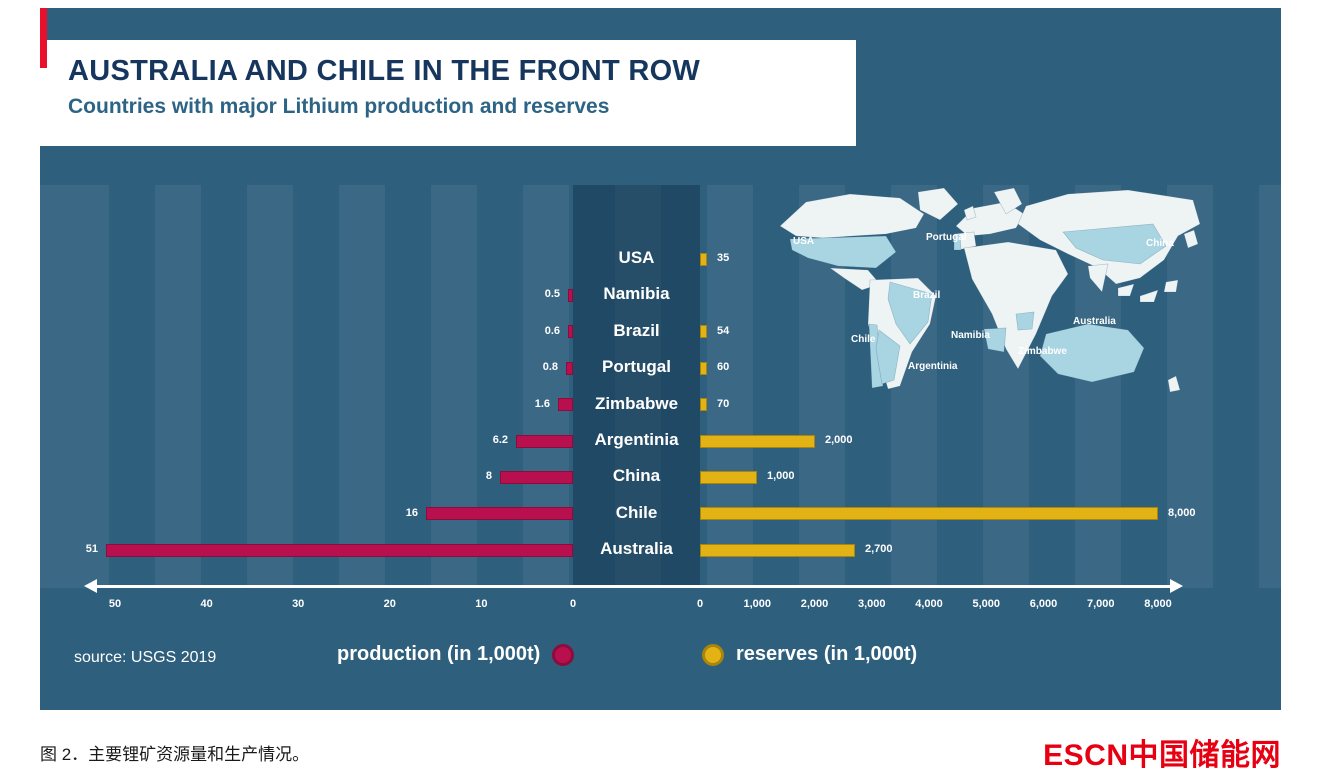  What do you see at coordinates (636, 476) in the screenshot?
I see `country-label: China` at bounding box center [636, 476].